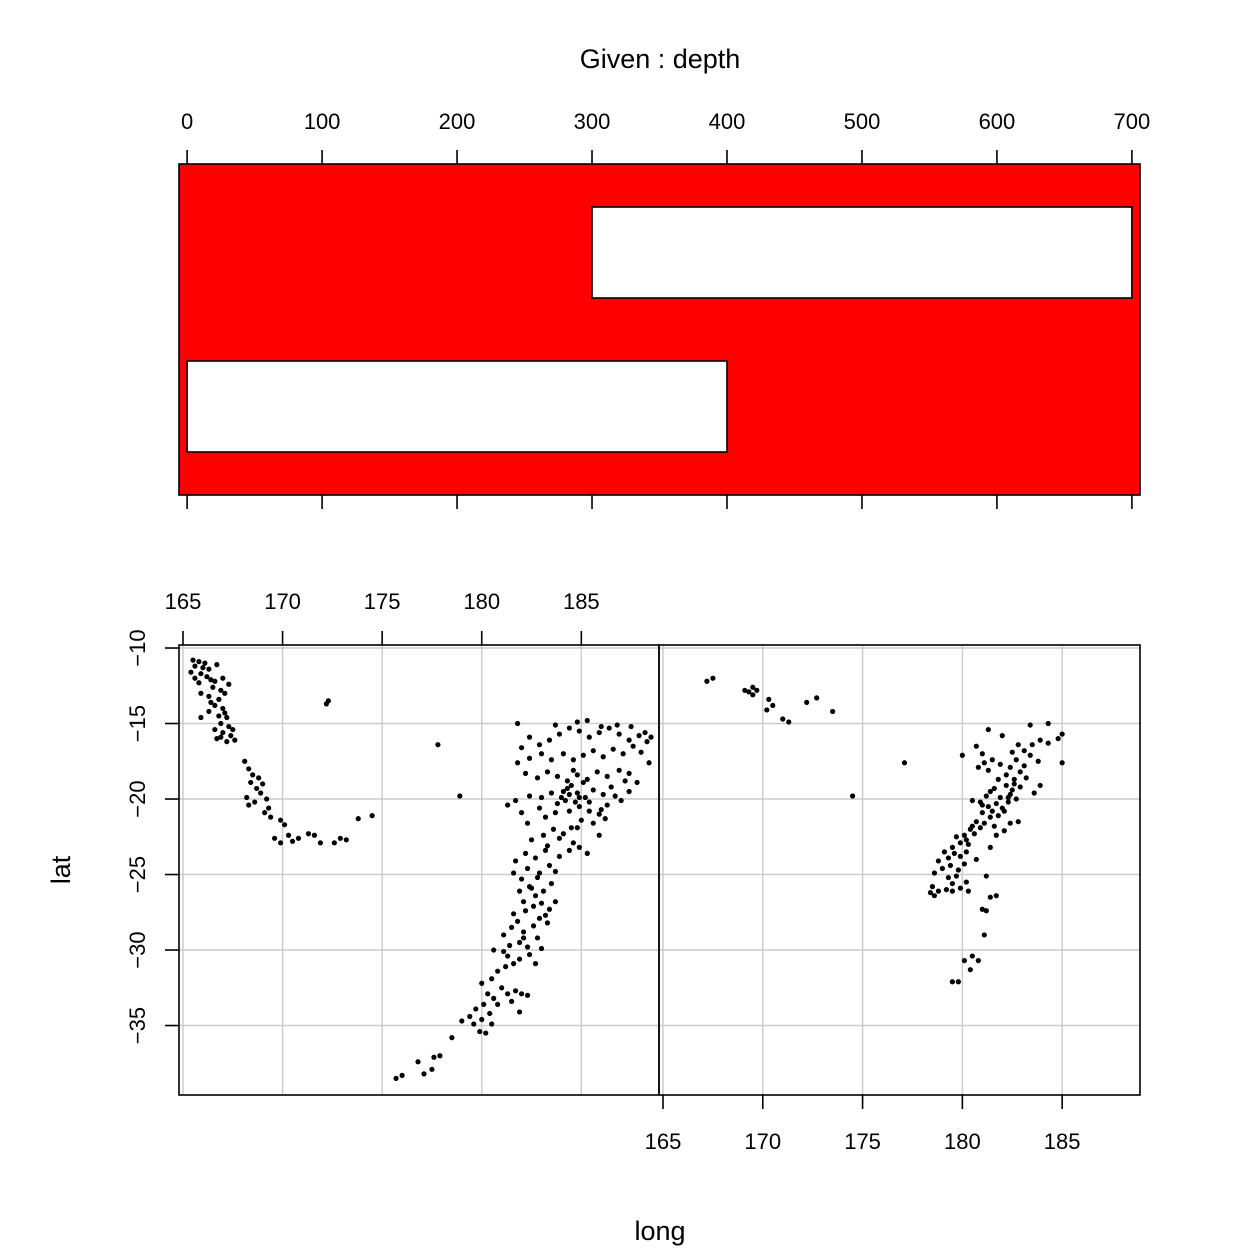  I want to click on x-tick-label: 185, so click(581, 601).